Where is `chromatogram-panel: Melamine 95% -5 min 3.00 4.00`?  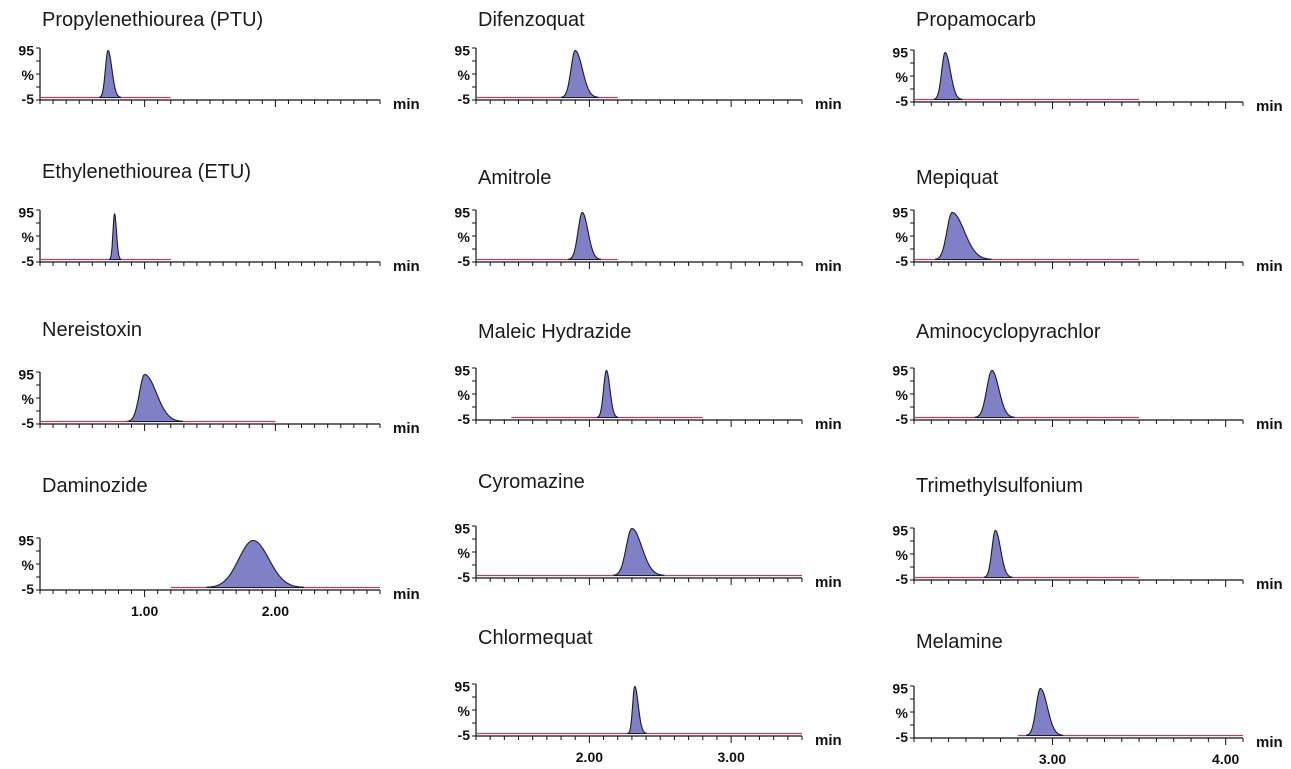 chromatogram-panel: Melamine 95% -5 min 3.00 4.00 is located at coordinates (1087, 699).